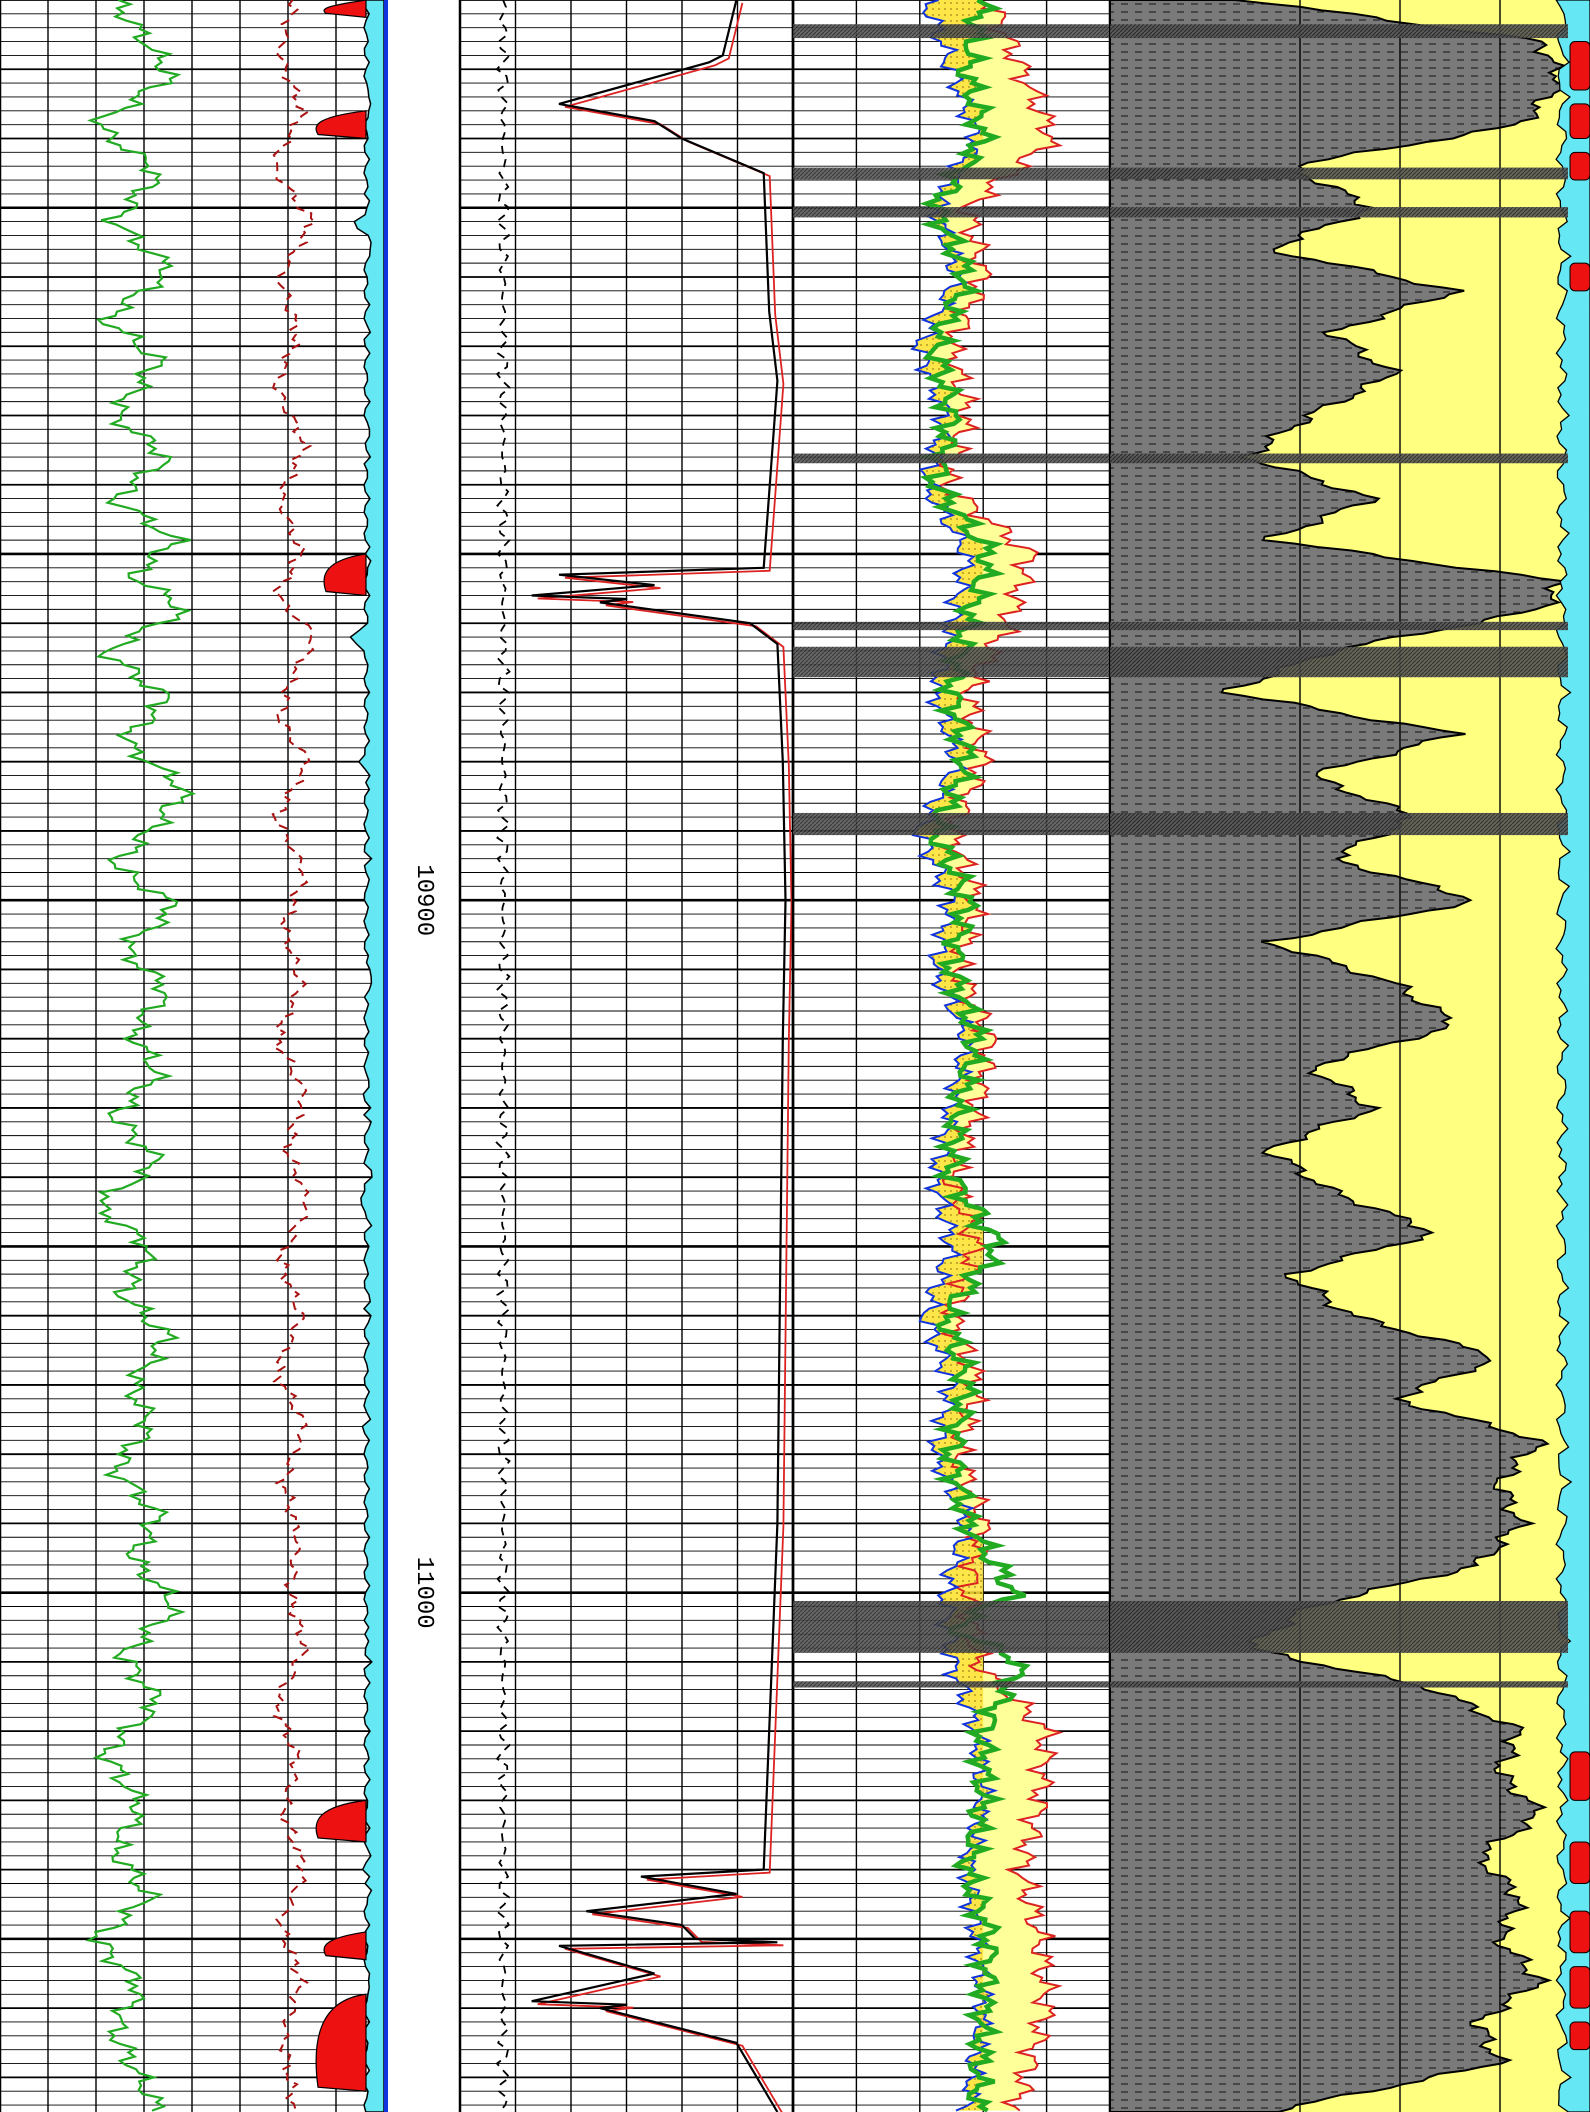  I want to click on depth-label-11000: 11000, so click(423, 1593).